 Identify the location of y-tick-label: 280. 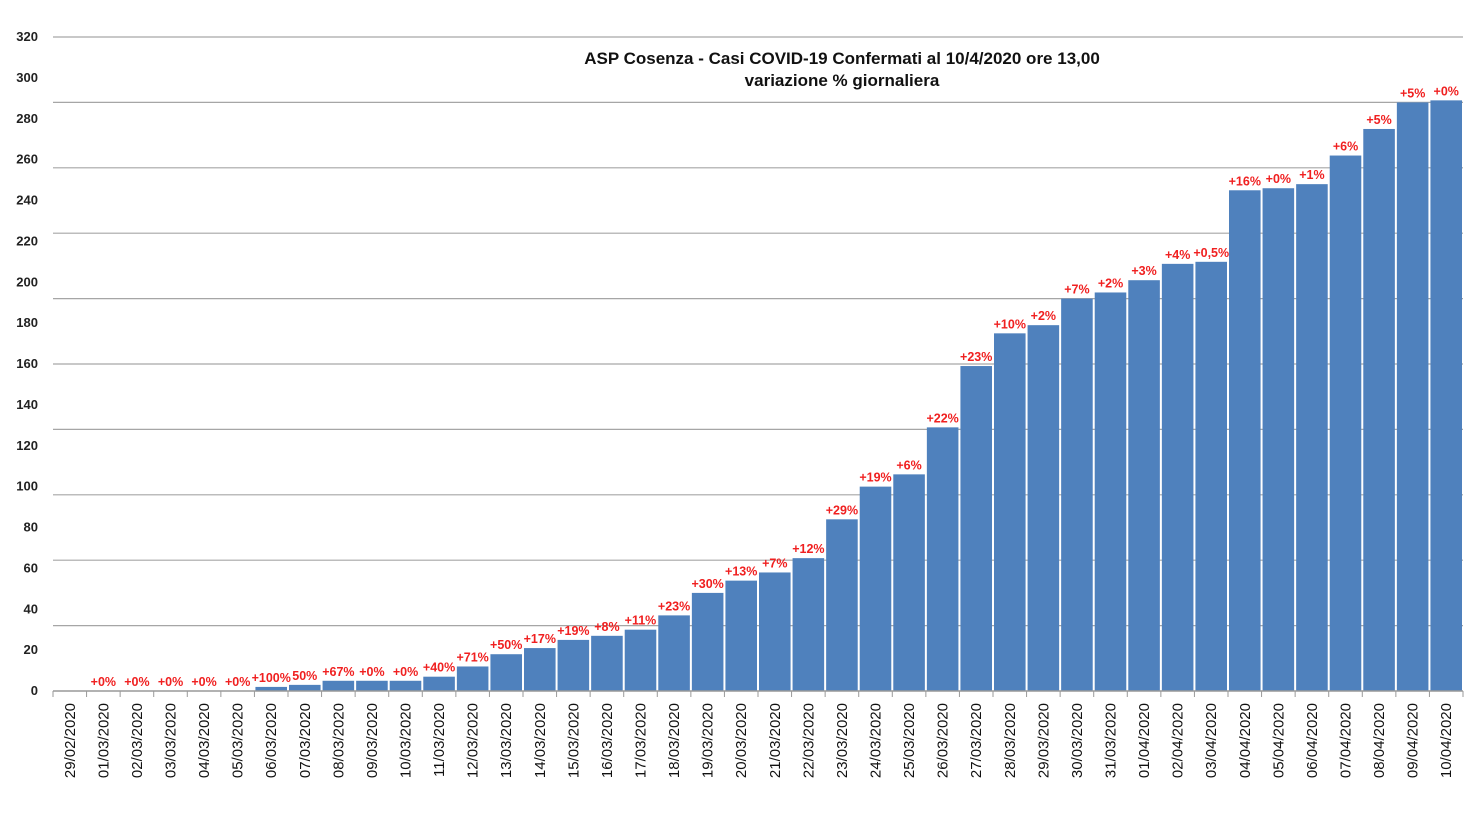
(27, 118).